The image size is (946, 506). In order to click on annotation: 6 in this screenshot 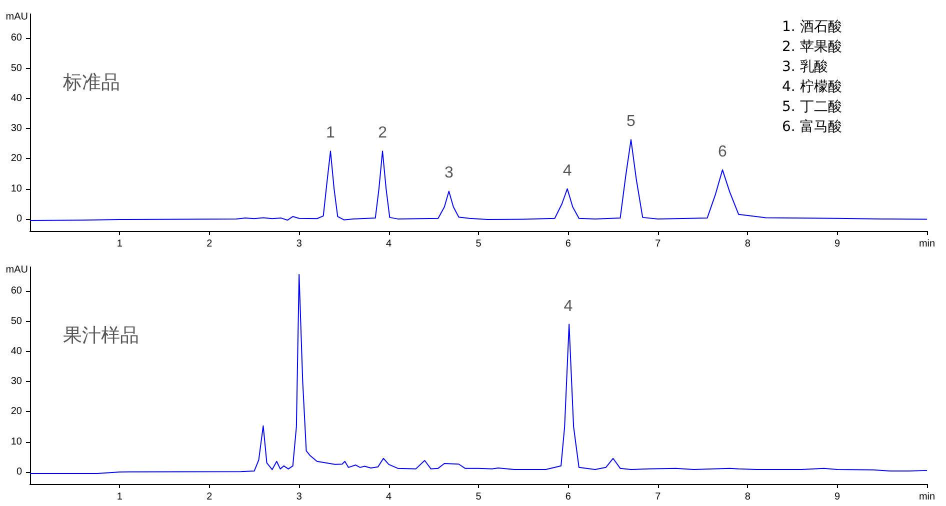, I will do `click(723, 151)`.